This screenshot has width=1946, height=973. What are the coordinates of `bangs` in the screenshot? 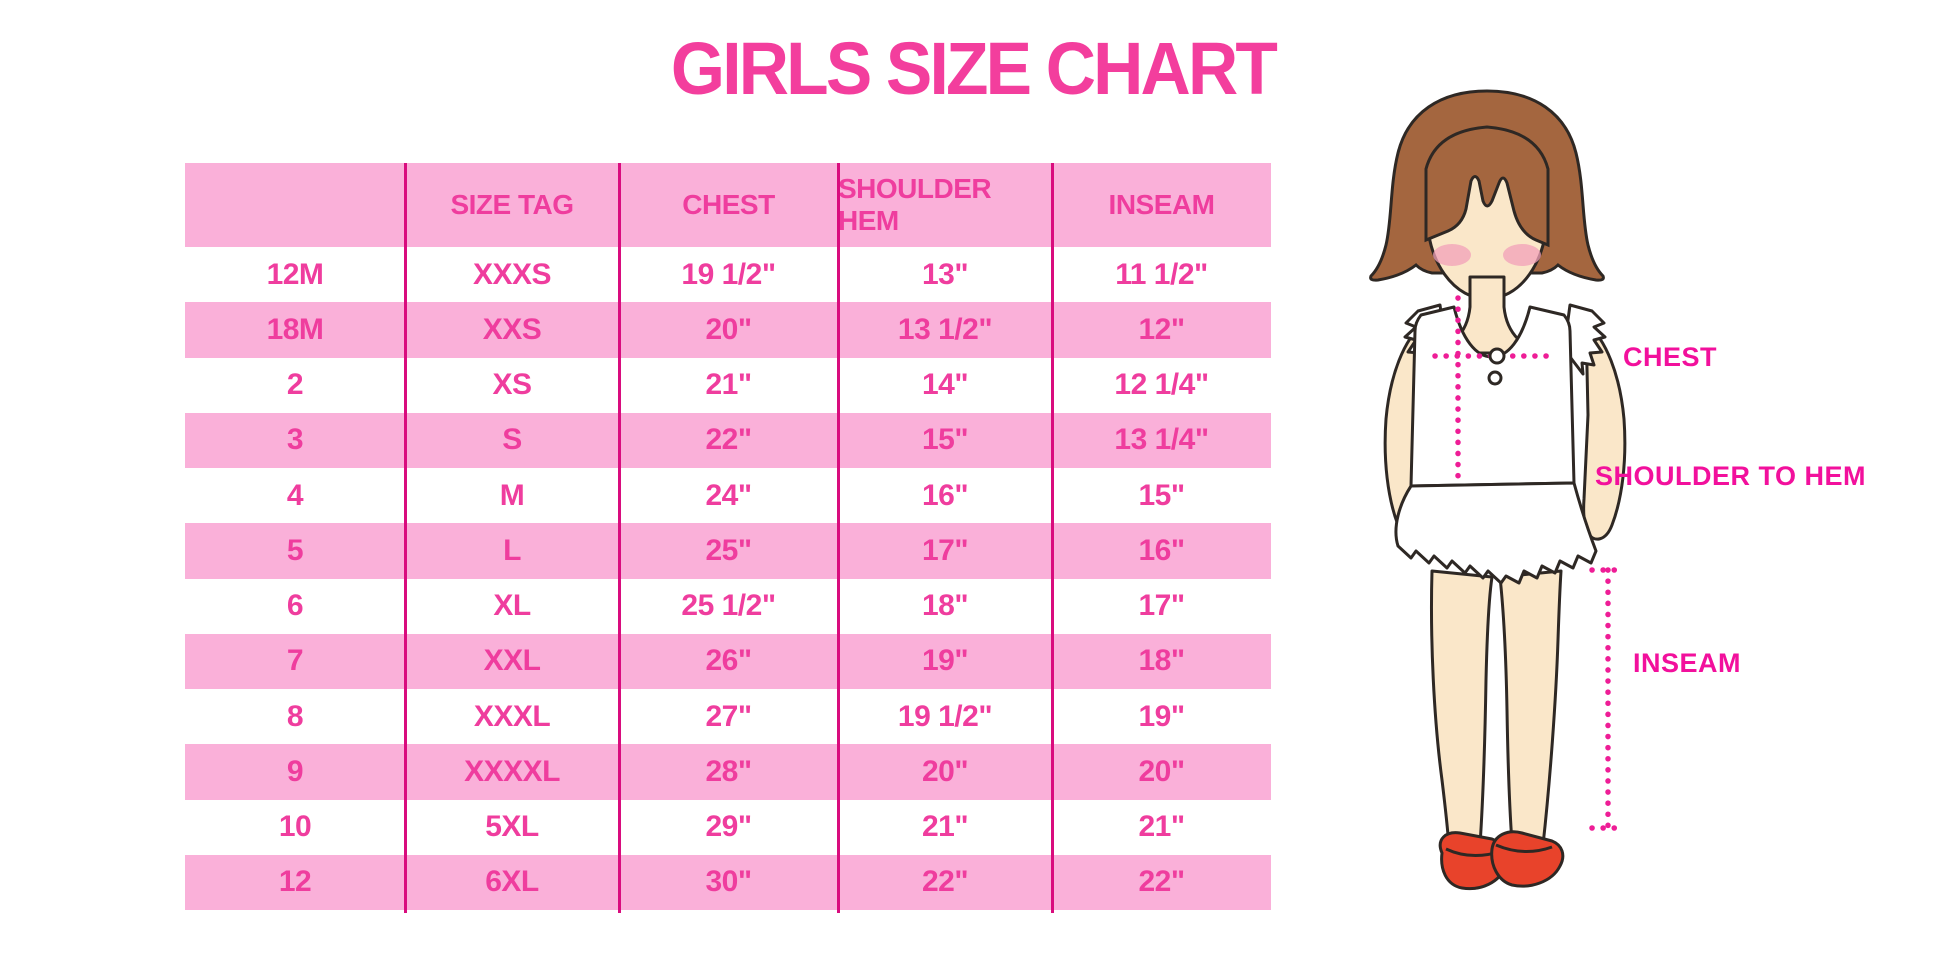 It's located at (1487, 186).